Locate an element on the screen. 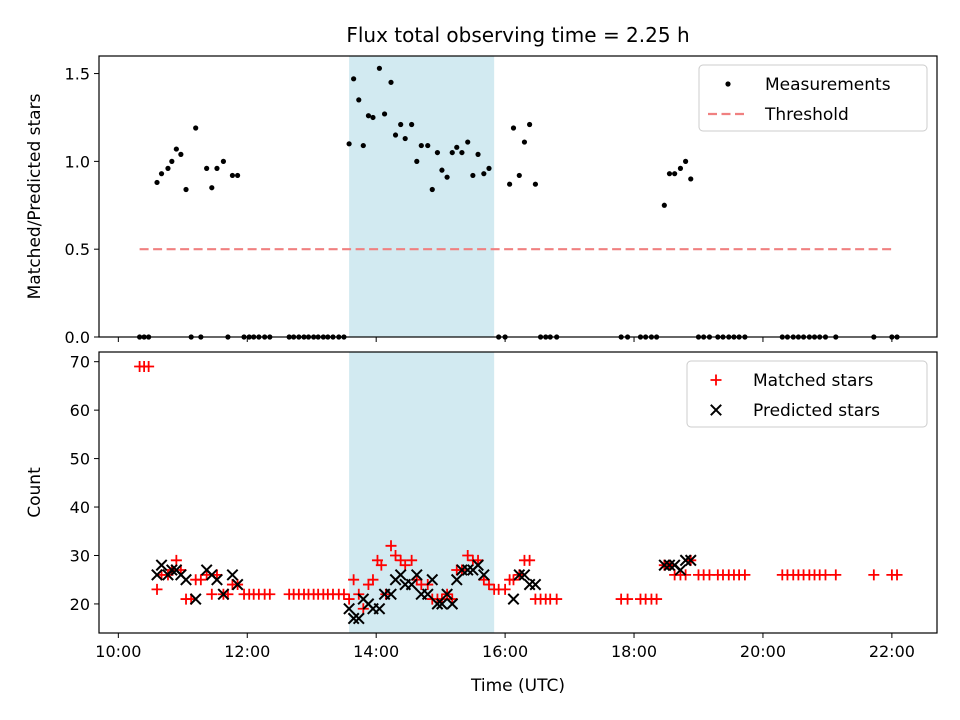 The width and height of the screenshot is (960, 720). legend-predicted-swatch is located at coordinates (716, 410).